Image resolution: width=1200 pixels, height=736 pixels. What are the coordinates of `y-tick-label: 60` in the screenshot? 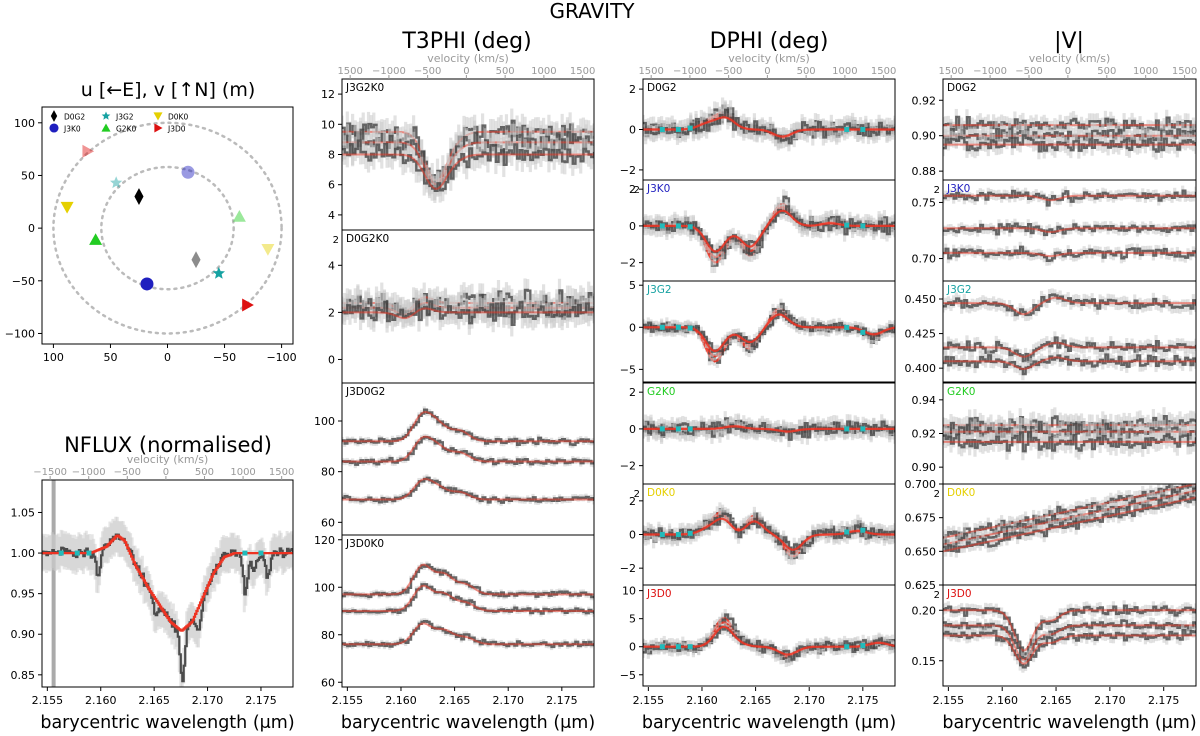 It's located at (328, 522).